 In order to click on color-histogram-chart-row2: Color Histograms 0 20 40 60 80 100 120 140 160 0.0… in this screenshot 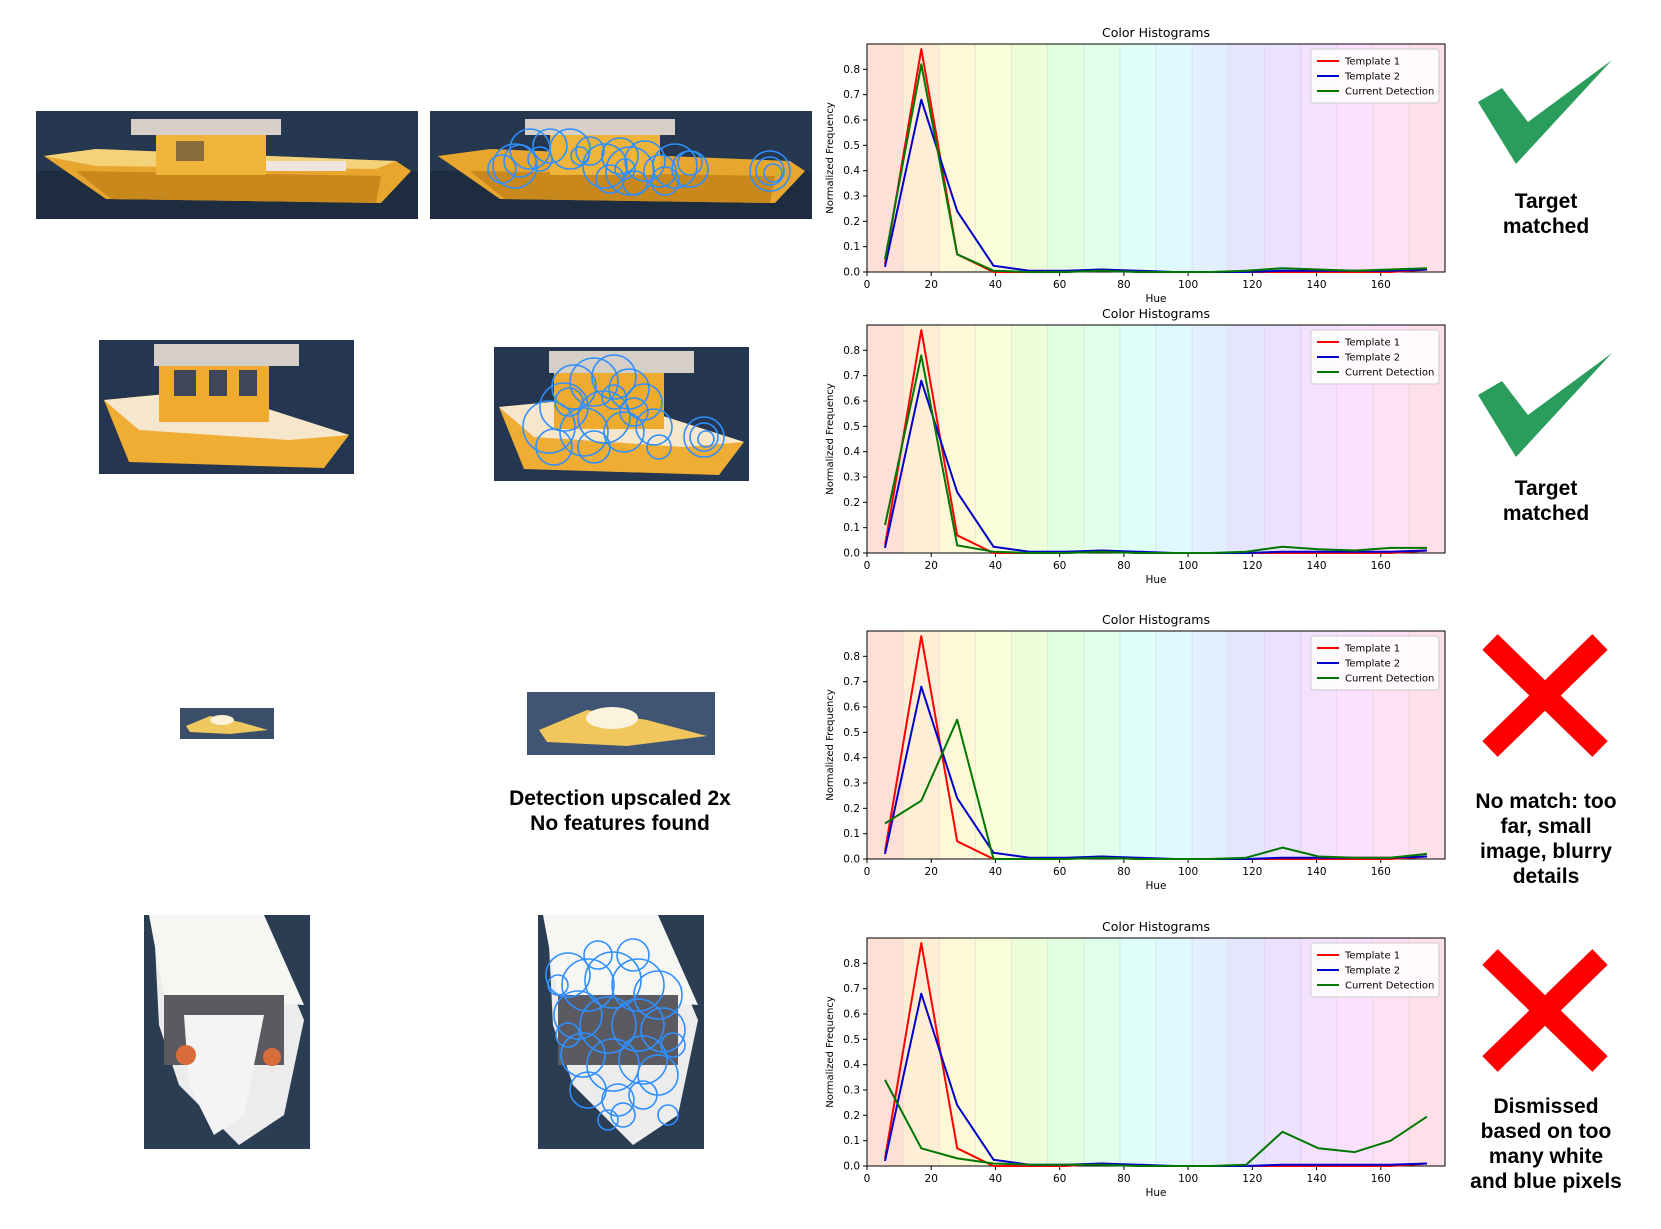, I will do `click(1135, 444)`.